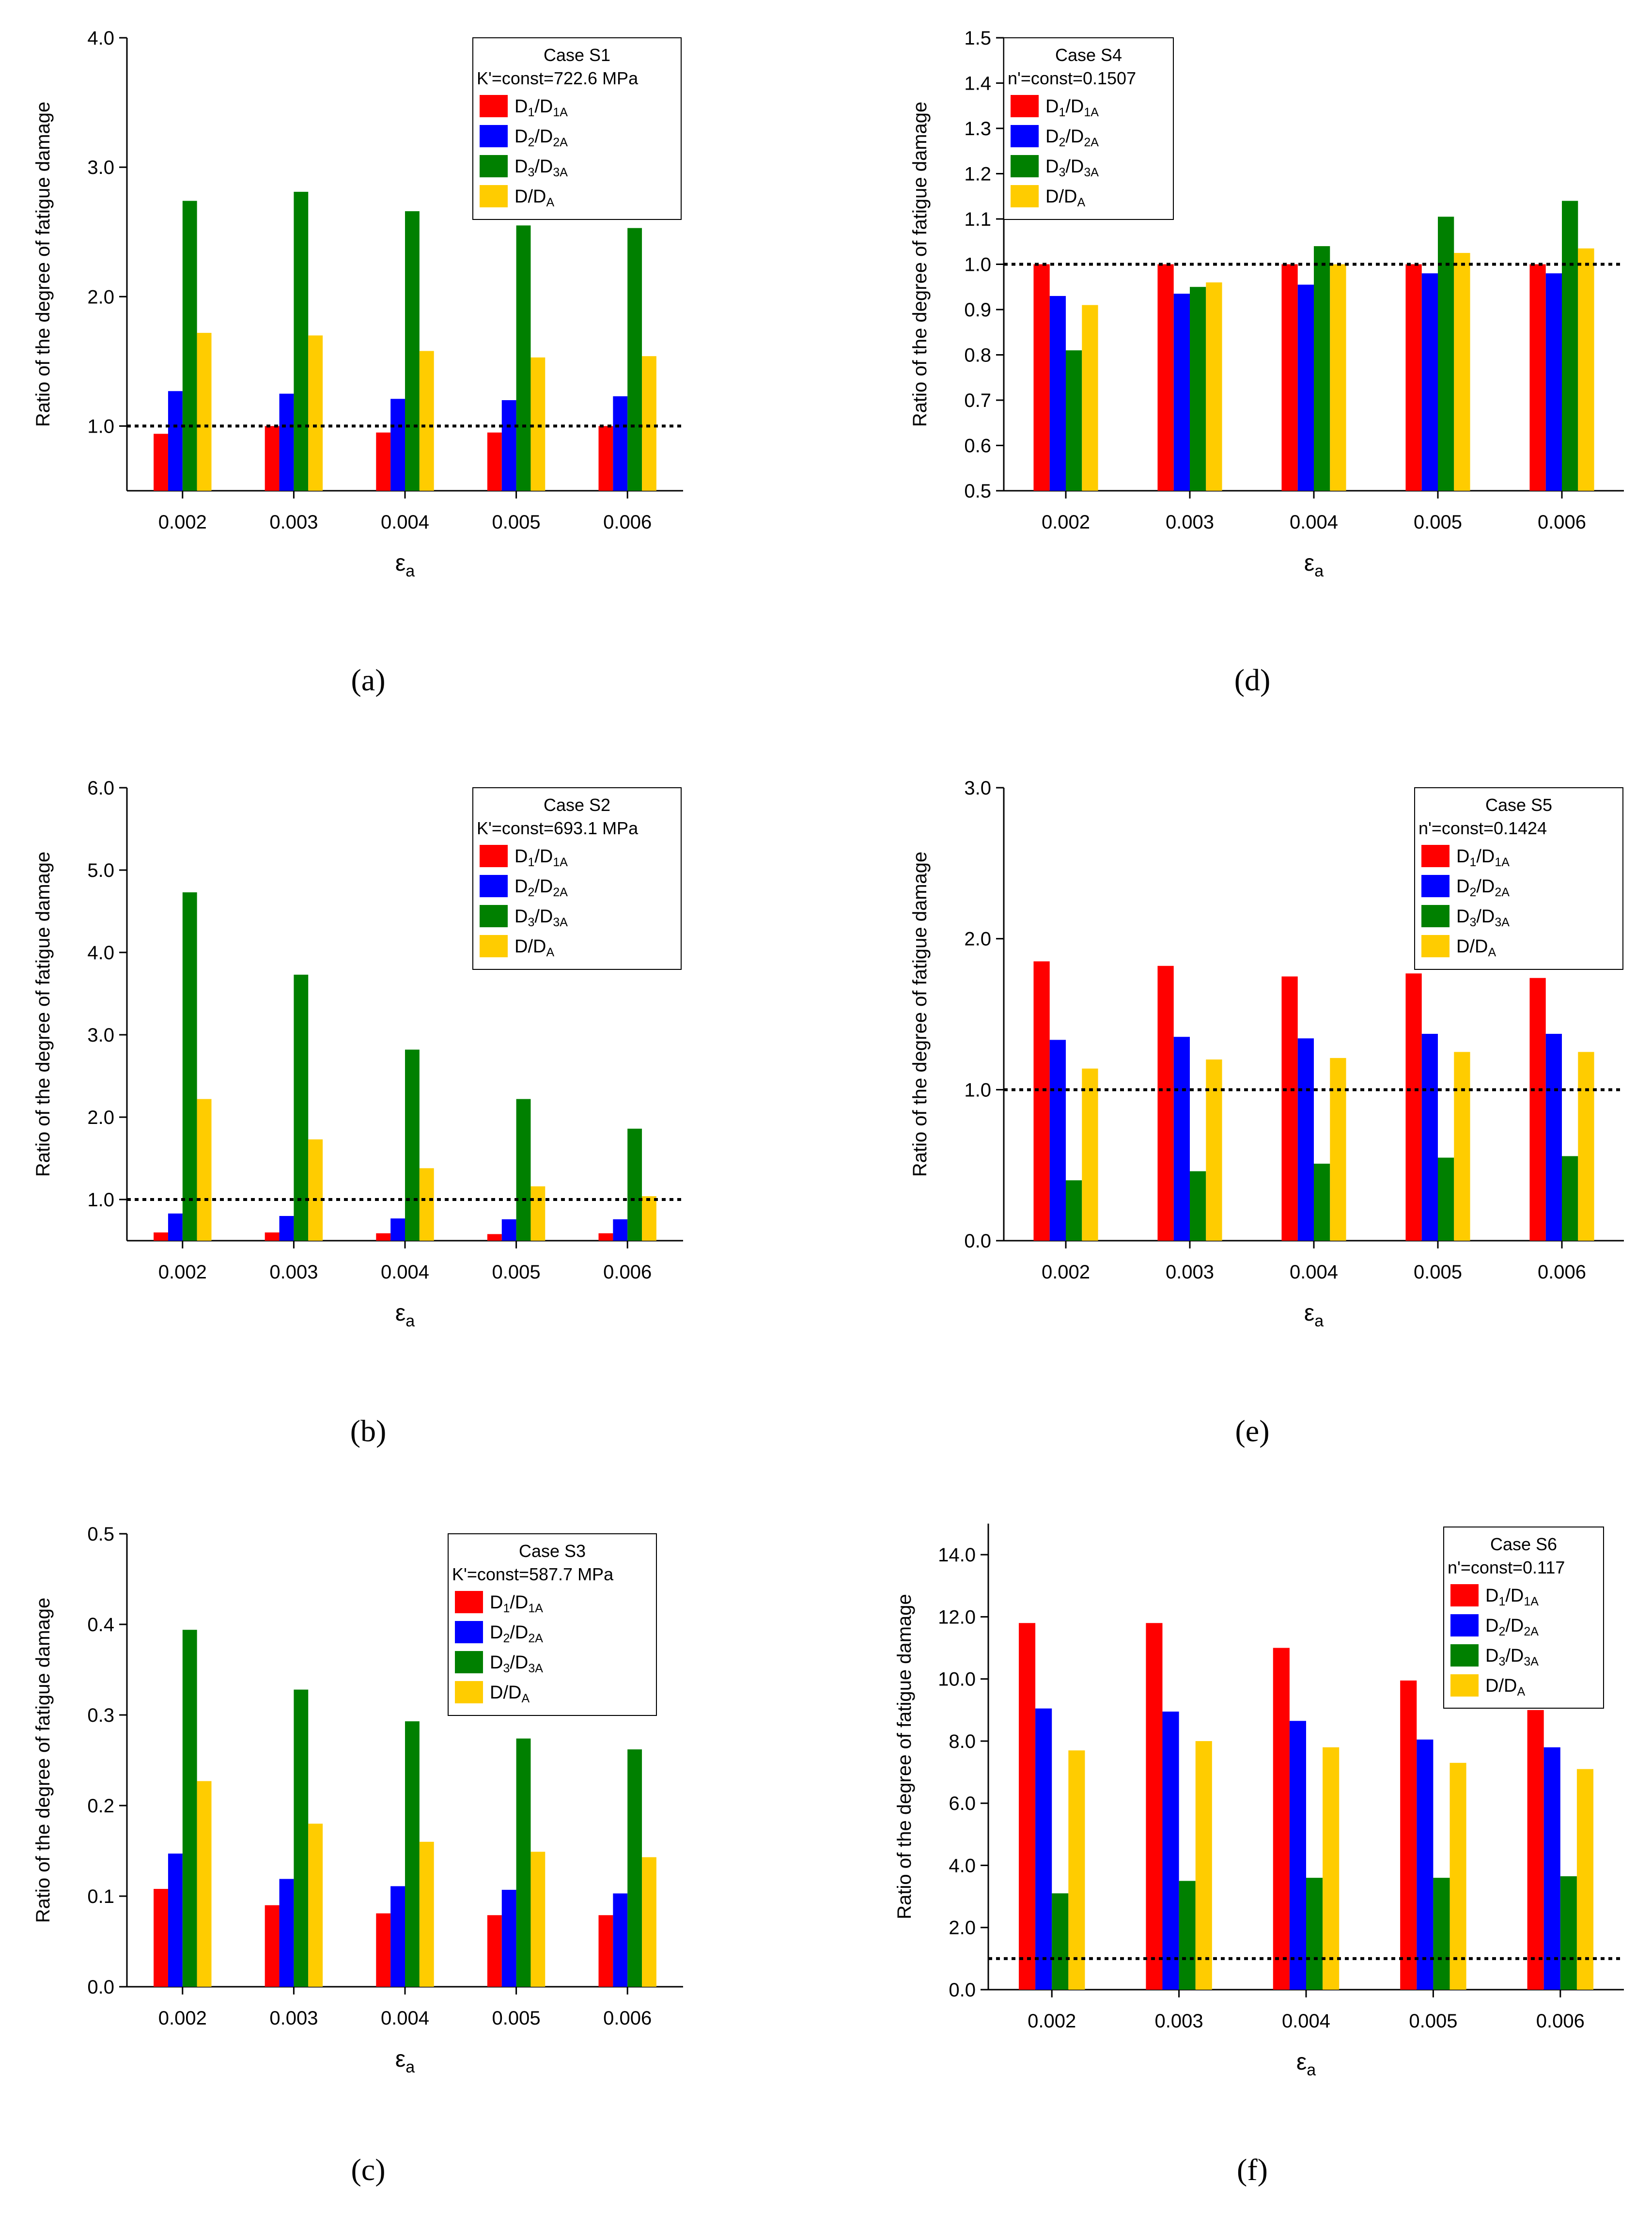 Image resolution: width=1652 pixels, height=2228 pixels. What do you see at coordinates (558, 78) in the screenshot?
I see `legend-subtitle: K'=const=722.6 MPa` at bounding box center [558, 78].